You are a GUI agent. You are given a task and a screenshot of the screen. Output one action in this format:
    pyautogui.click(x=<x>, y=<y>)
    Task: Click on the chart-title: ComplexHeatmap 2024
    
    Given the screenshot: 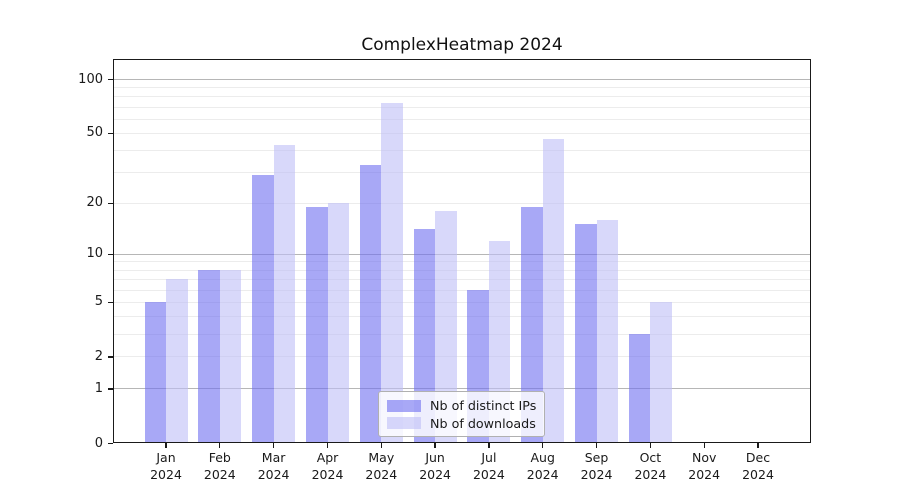 What is the action you would take?
    pyautogui.click(x=462, y=45)
    